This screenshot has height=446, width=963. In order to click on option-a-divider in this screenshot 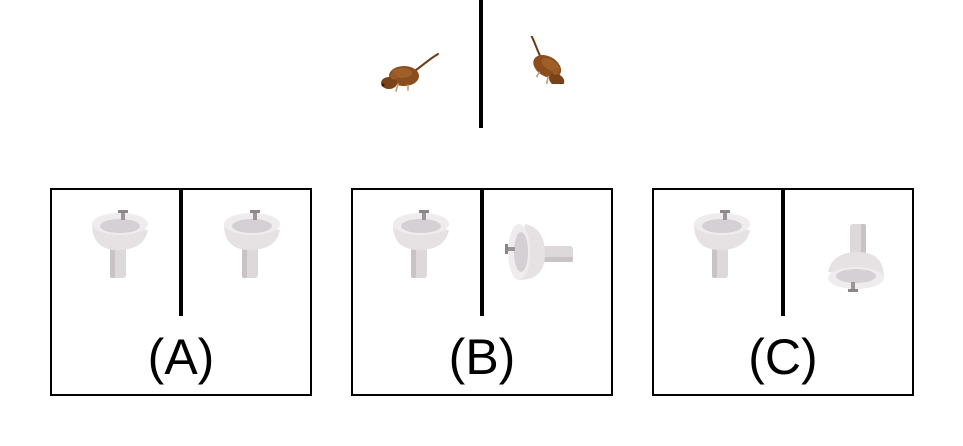, I will do `click(181, 253)`.